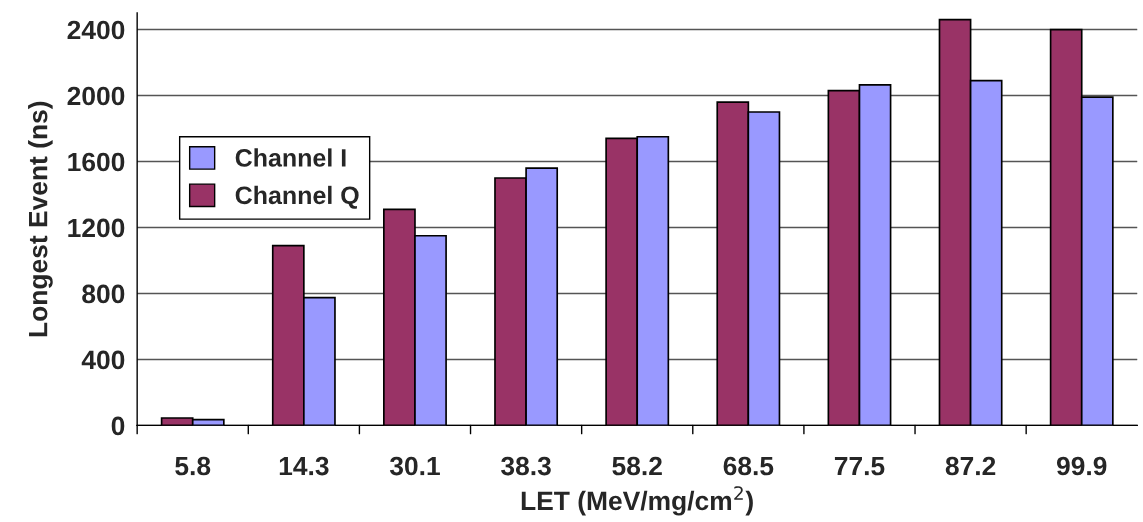 The width and height of the screenshot is (1143, 522). What do you see at coordinates (118, 426) in the screenshot?
I see `y-tick-label: 0` at bounding box center [118, 426].